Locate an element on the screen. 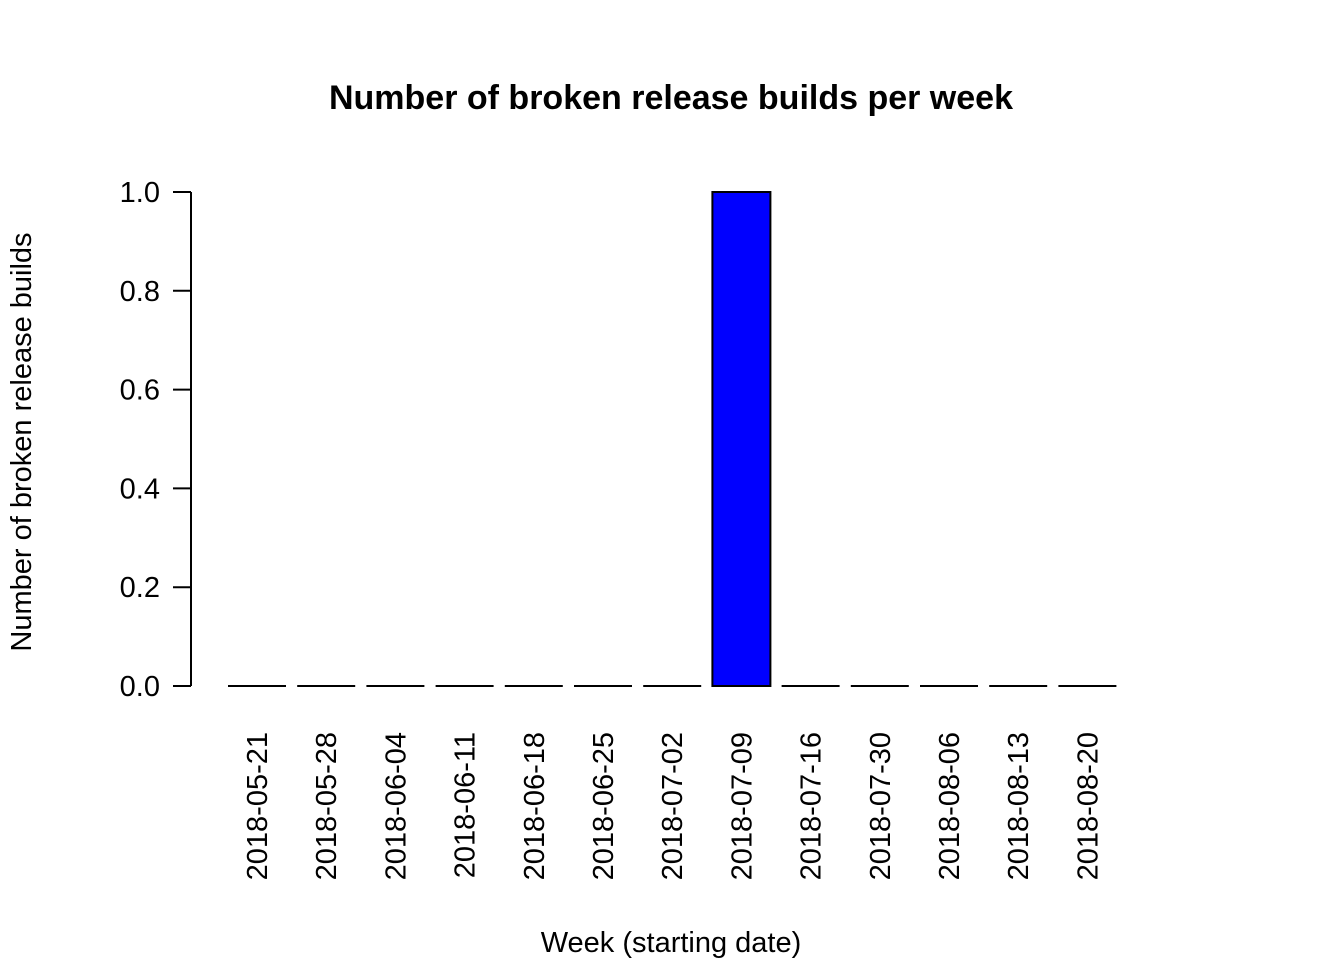  x-tick-label: 2018-07-09 is located at coordinates (742, 806).